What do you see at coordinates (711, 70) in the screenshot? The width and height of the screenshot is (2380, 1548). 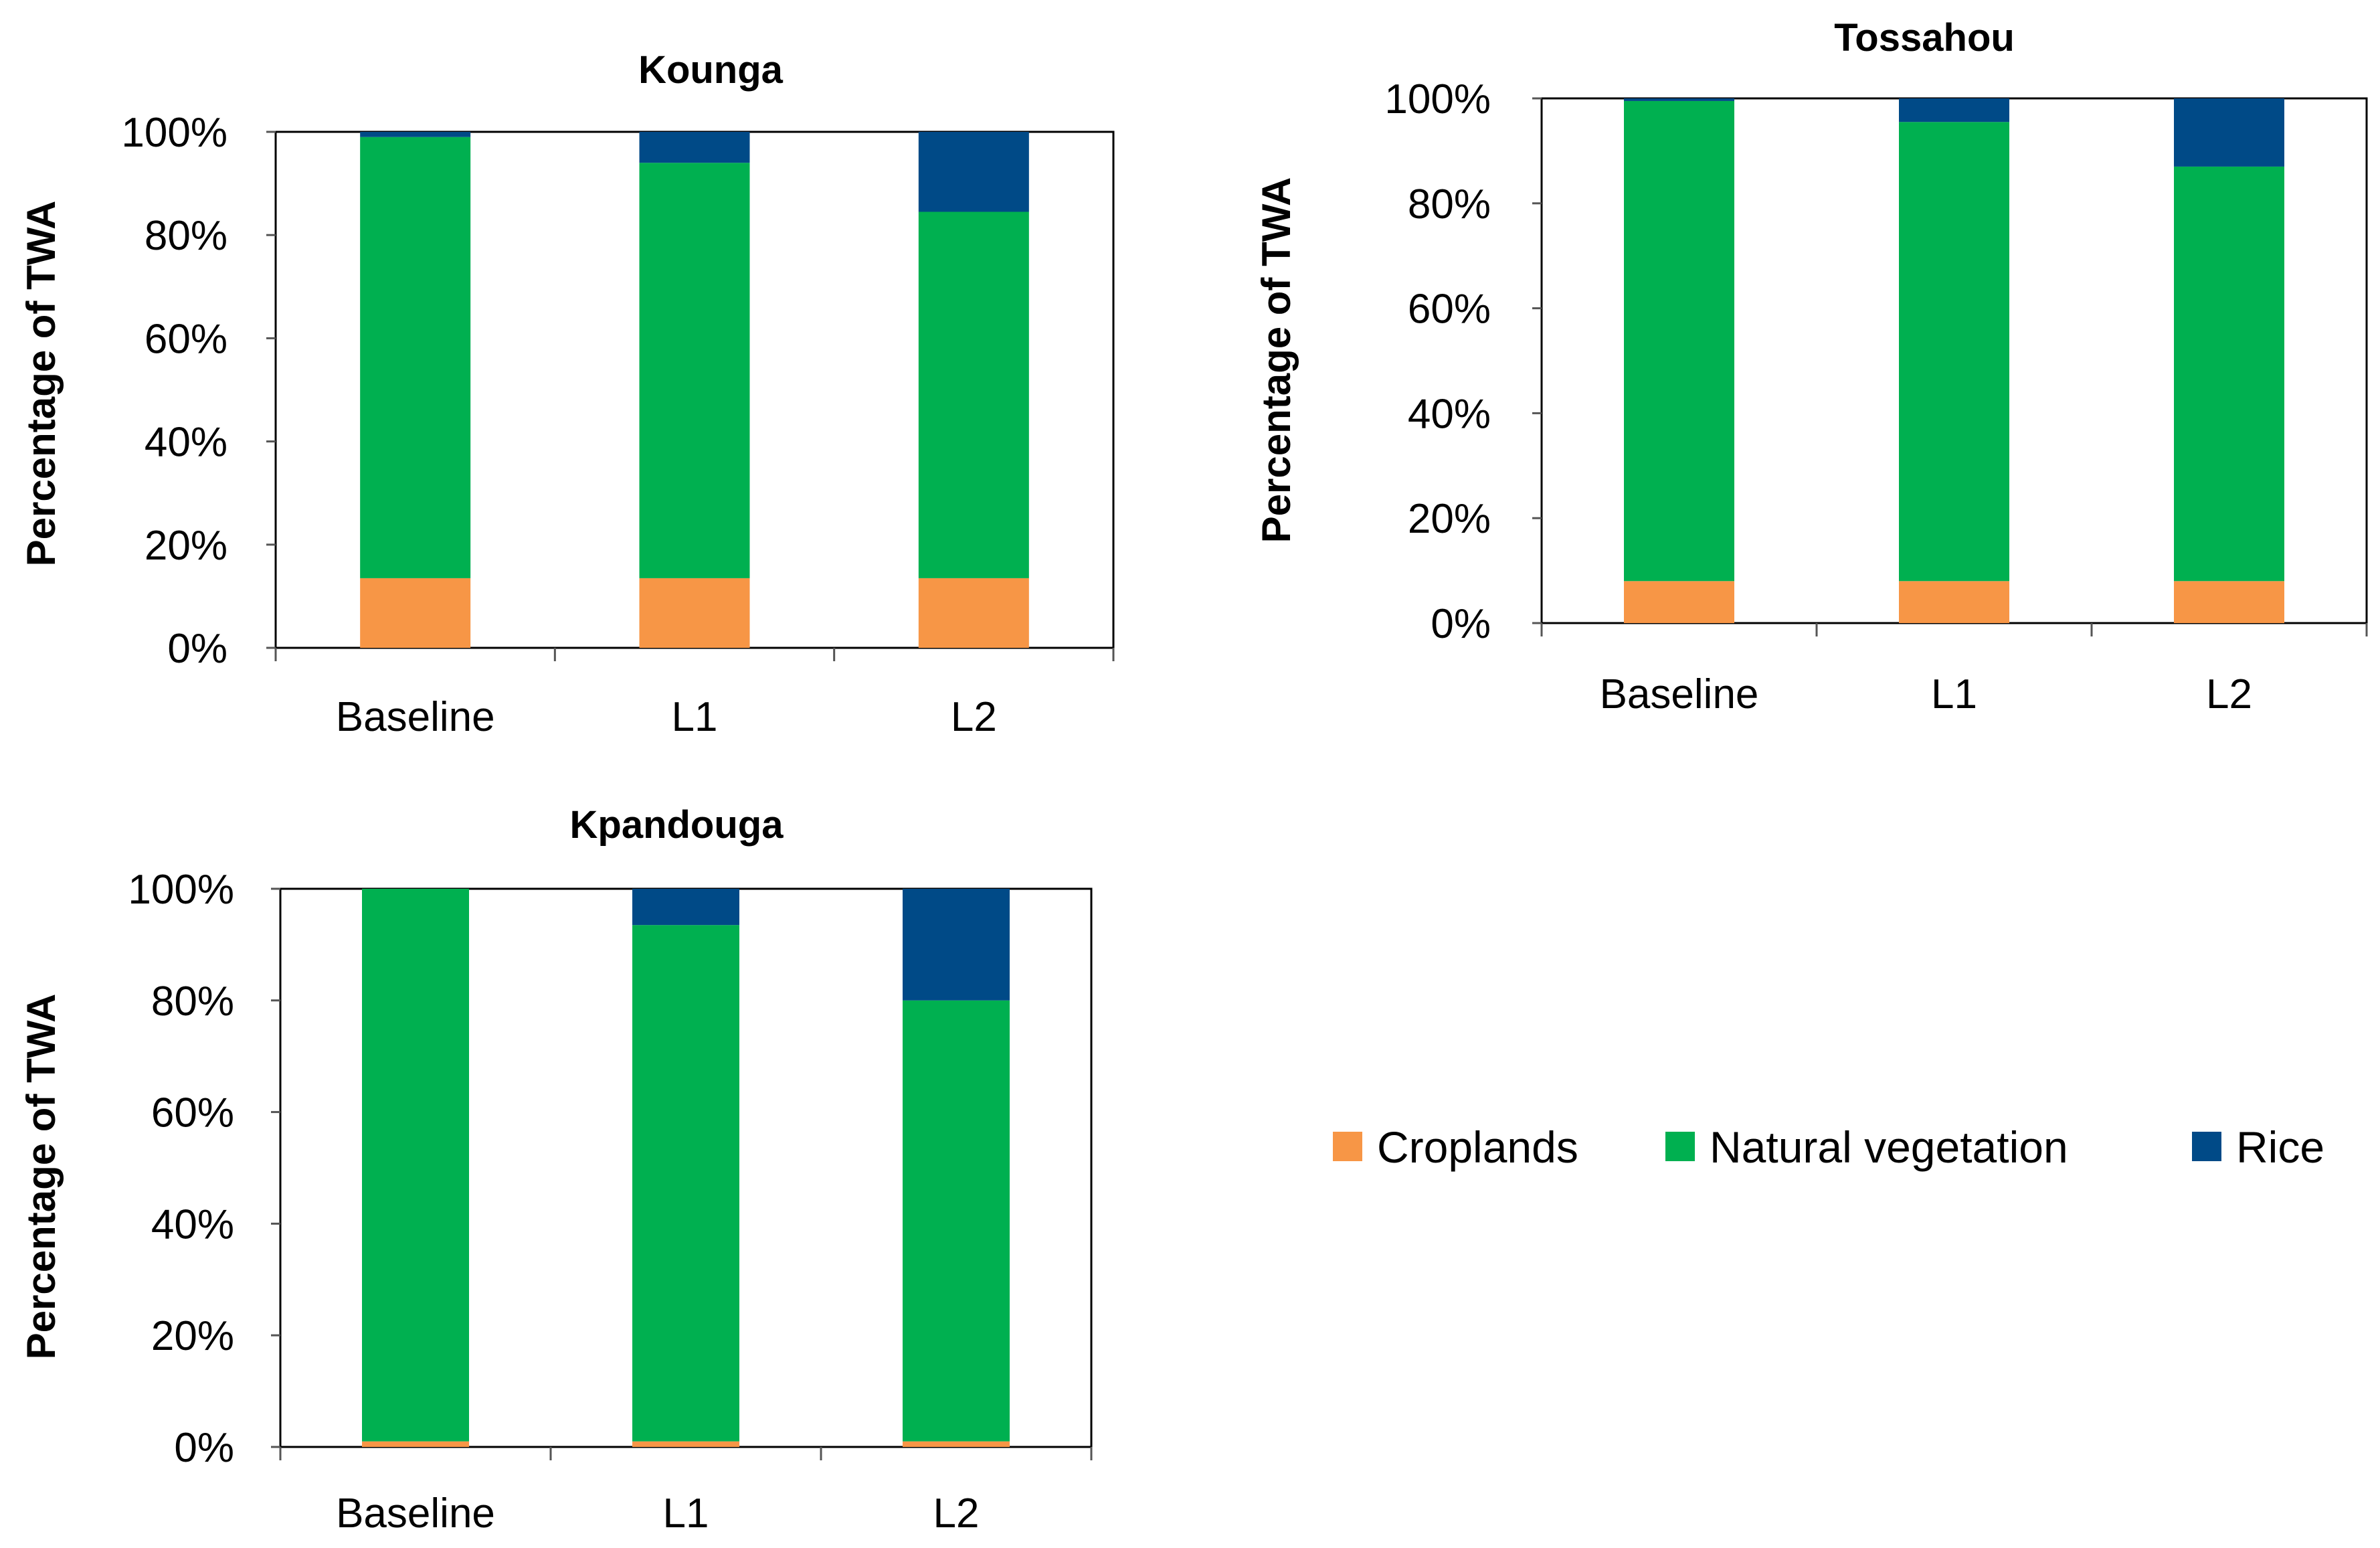 I see `chart-title: Kounga` at bounding box center [711, 70].